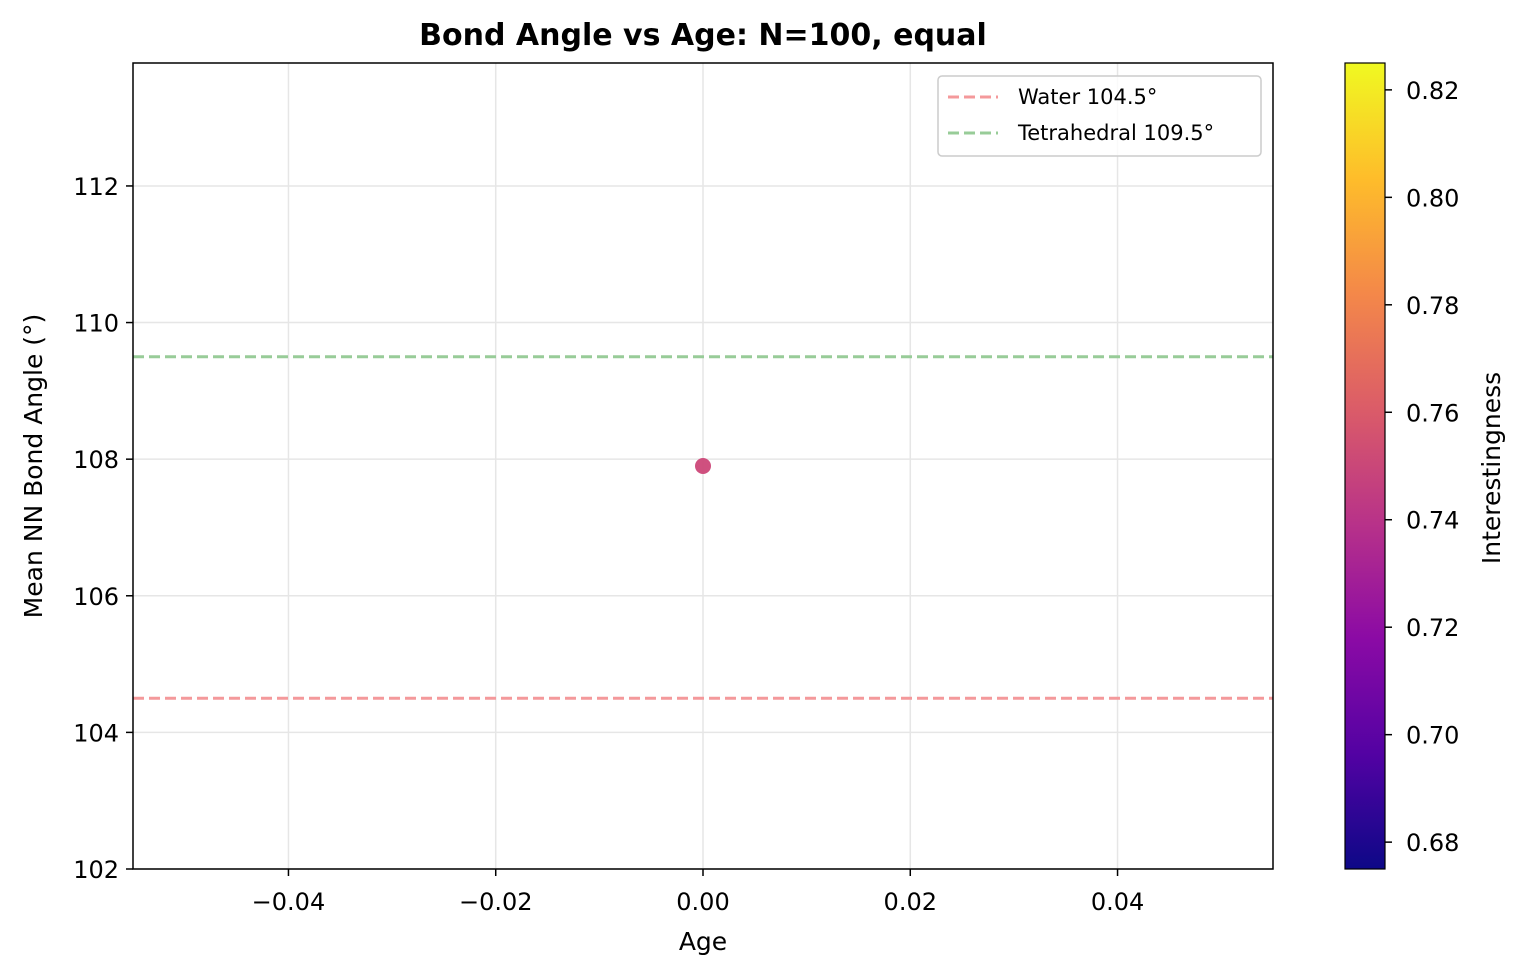  I want to click on data-point, so click(703, 466).